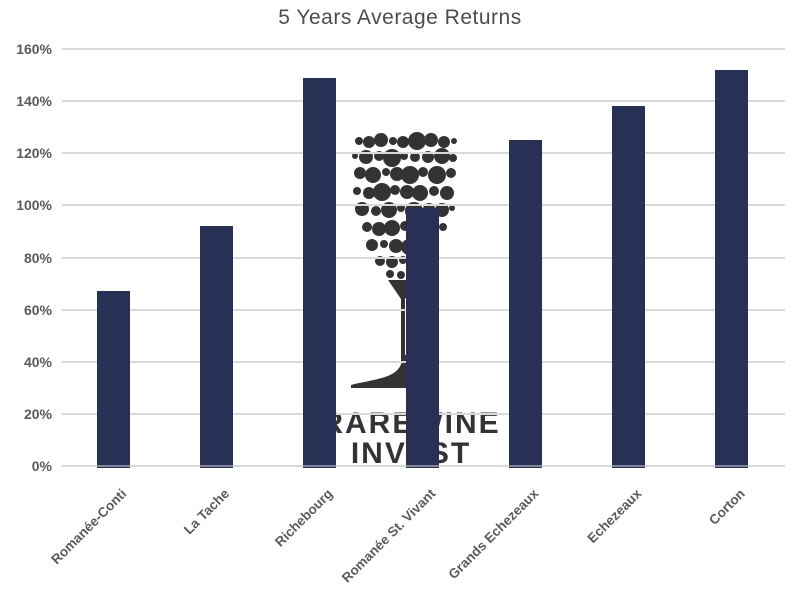 The height and width of the screenshot is (600, 800). I want to click on y-axis-tick-label: 80%, so click(37, 257).